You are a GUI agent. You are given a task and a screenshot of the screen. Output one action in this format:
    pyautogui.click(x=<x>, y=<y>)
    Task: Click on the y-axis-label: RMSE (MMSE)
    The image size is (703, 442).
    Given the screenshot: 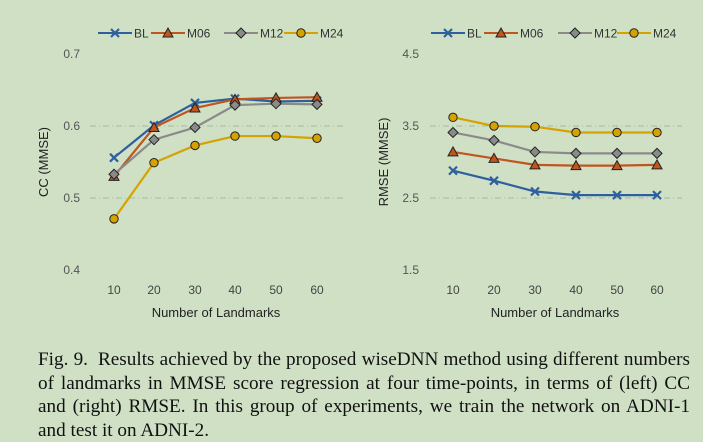 What is the action you would take?
    pyautogui.click(x=383, y=162)
    